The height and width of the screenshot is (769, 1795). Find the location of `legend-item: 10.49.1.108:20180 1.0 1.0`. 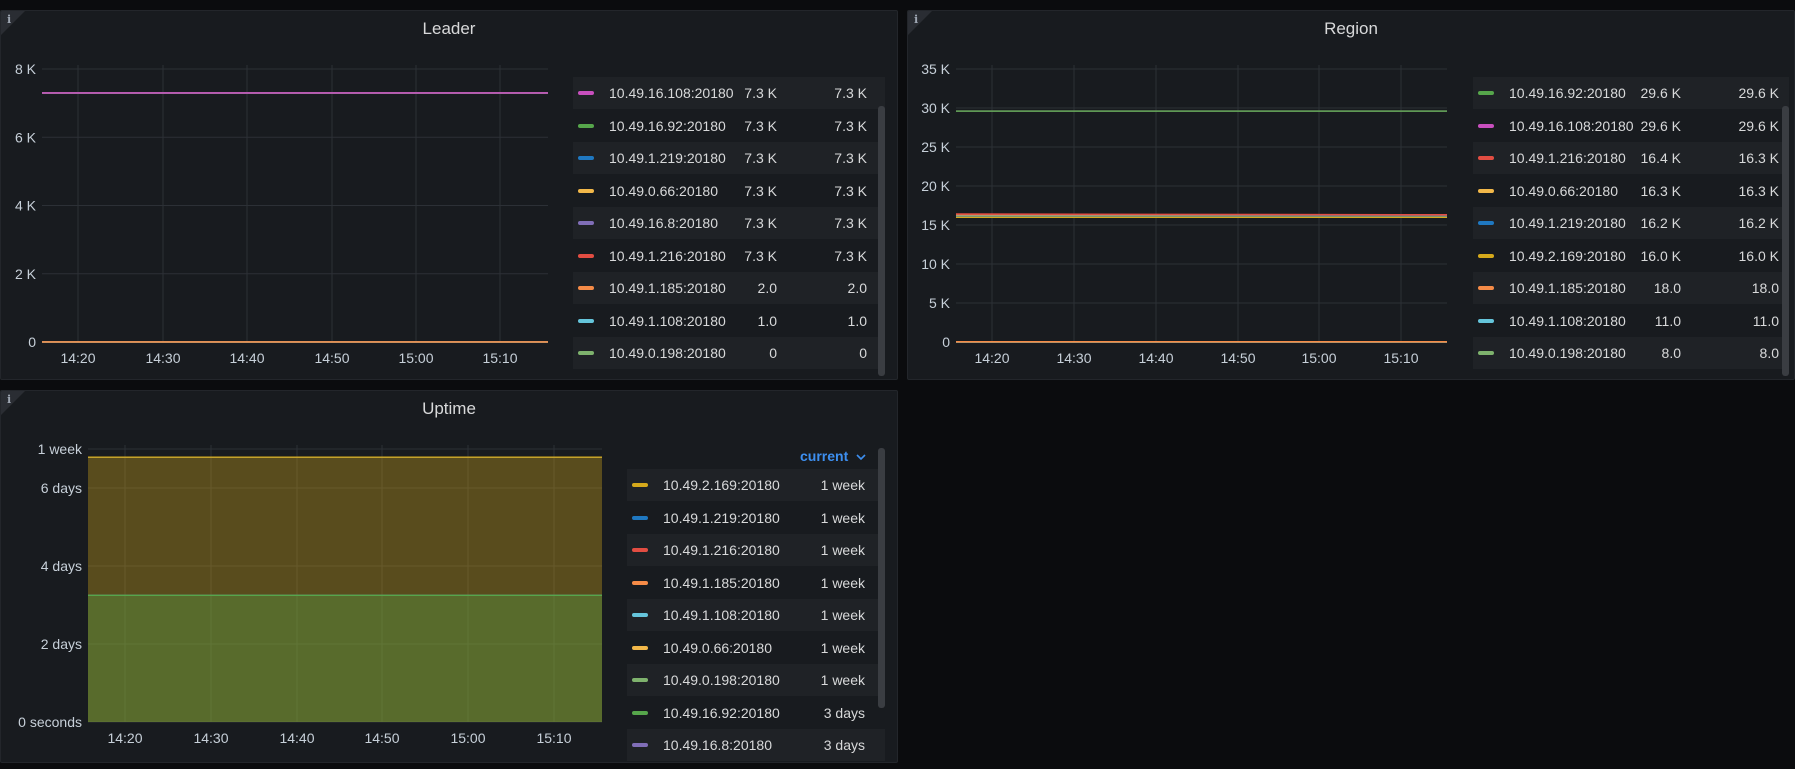

legend-item: 10.49.1.108:20180 1.0 1.0 is located at coordinates (729, 321).